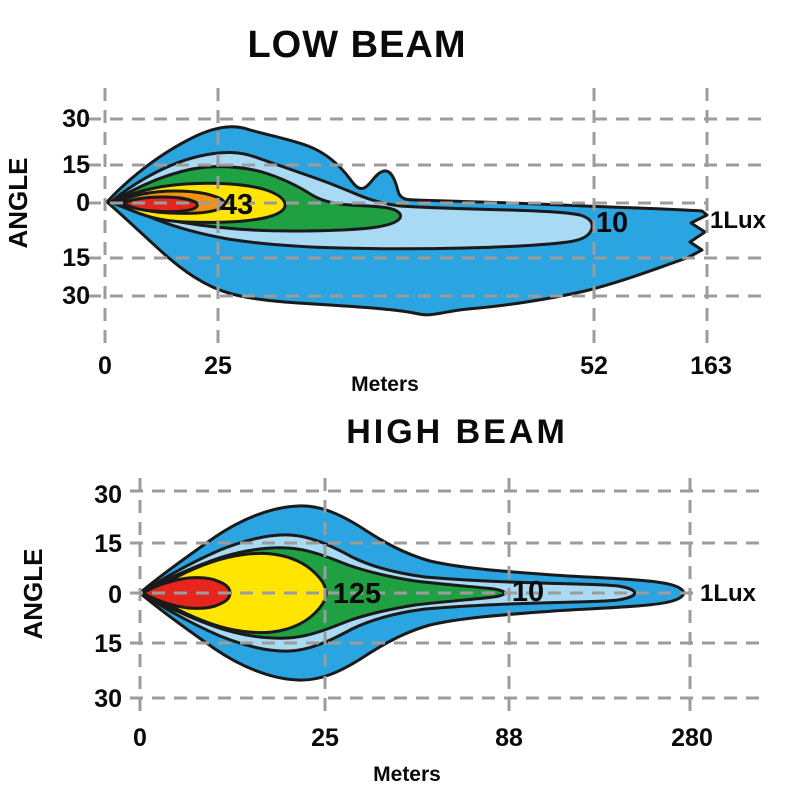 The image size is (800, 800). What do you see at coordinates (457, 432) in the screenshot?
I see `high-beam-title: HIGH BEAM` at bounding box center [457, 432].